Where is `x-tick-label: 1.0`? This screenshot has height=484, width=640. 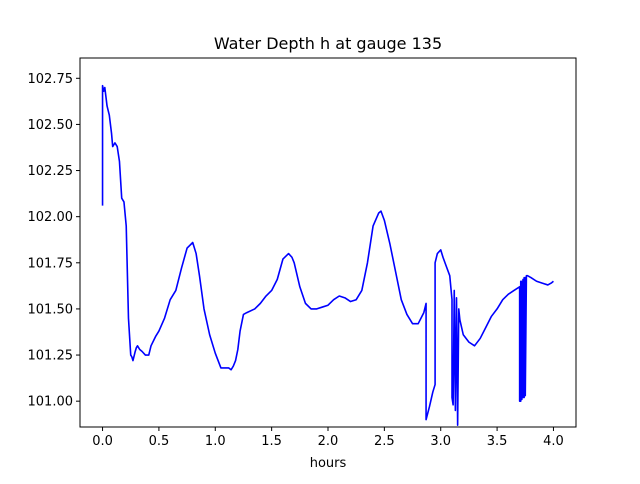 x-tick-label: 1.0 is located at coordinates (215, 441).